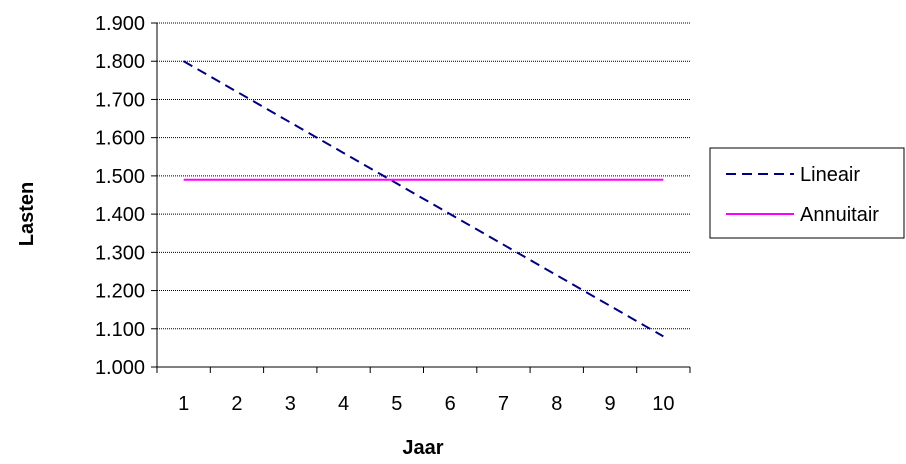 The width and height of the screenshot is (906, 464). Describe the element at coordinates (120, 62) in the screenshot. I see `y-tick-label: 1.800` at that location.